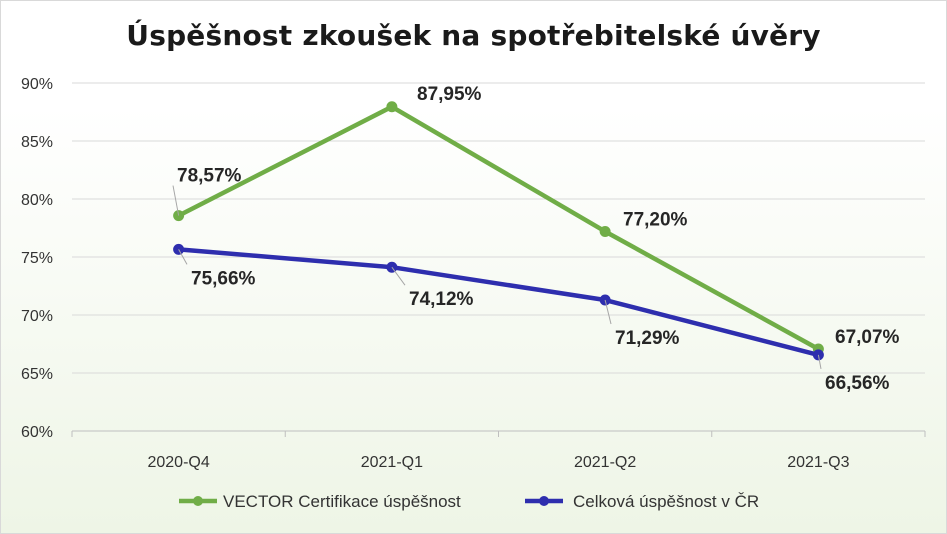 This screenshot has width=947, height=534. What do you see at coordinates (342, 501) in the screenshot?
I see `legend-label: VECTOR Certifikace úspěšnost` at bounding box center [342, 501].